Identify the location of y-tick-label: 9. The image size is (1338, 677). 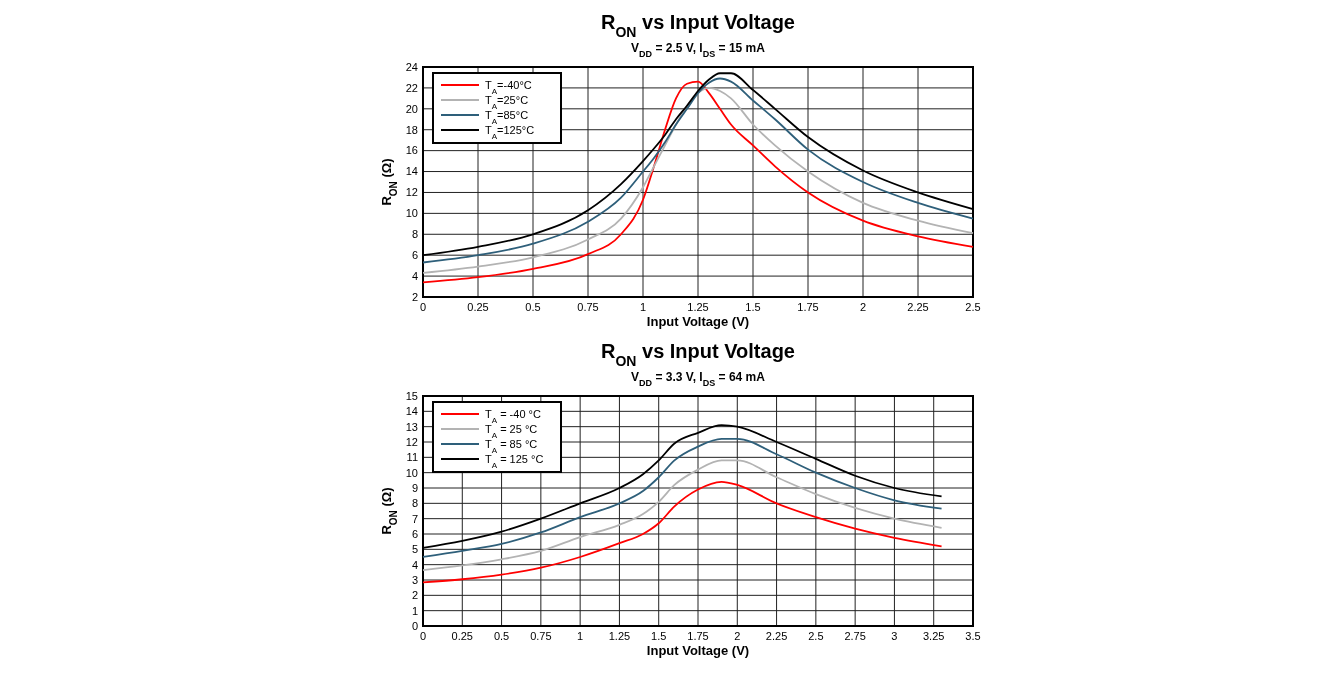
(414, 487).